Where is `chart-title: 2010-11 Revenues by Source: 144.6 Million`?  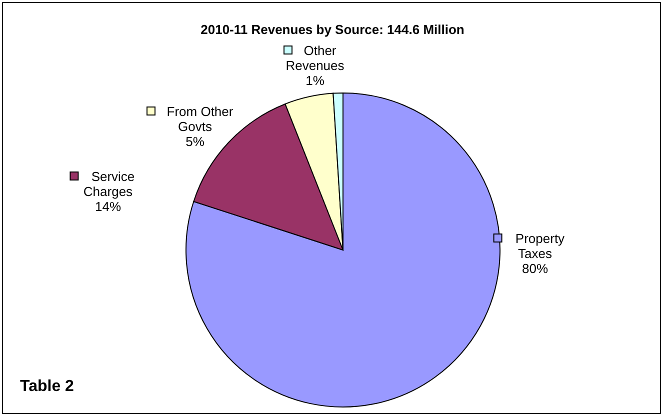 chart-title: 2010-11 Revenues by Source: 144.6 Million is located at coordinates (333, 29).